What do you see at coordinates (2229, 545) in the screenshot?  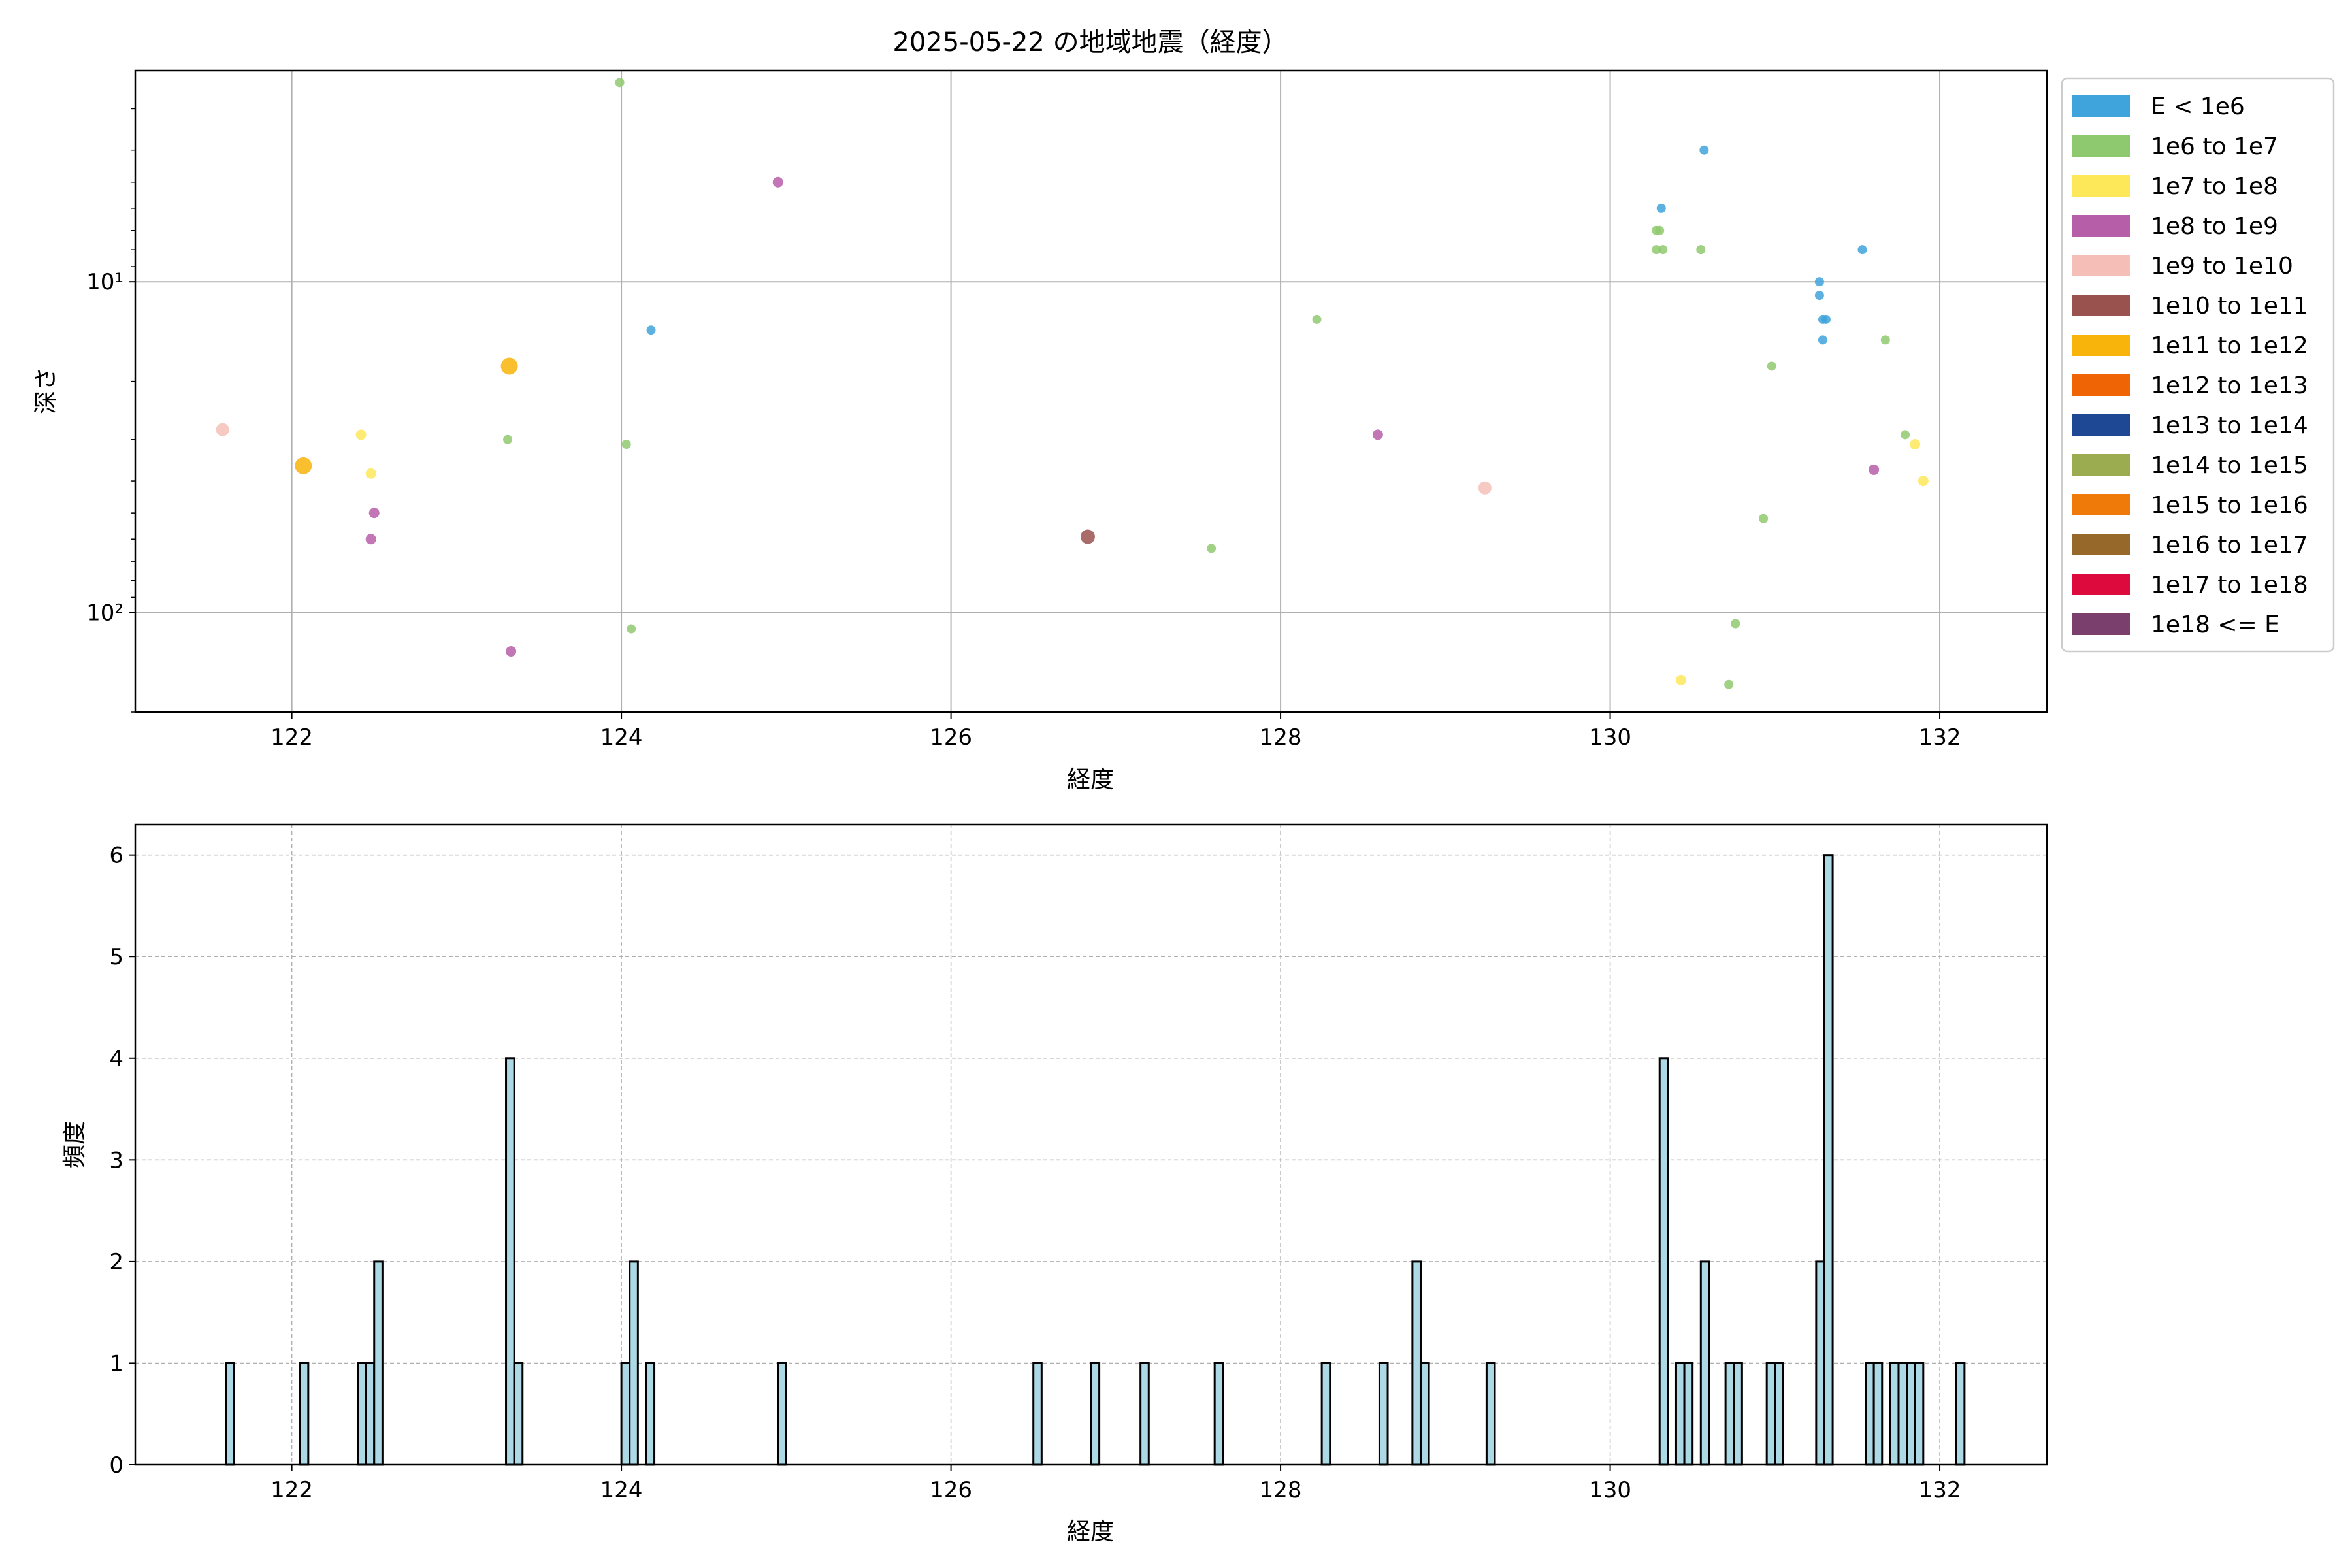 I see `legend-label: 1e16 to 1e17` at bounding box center [2229, 545].